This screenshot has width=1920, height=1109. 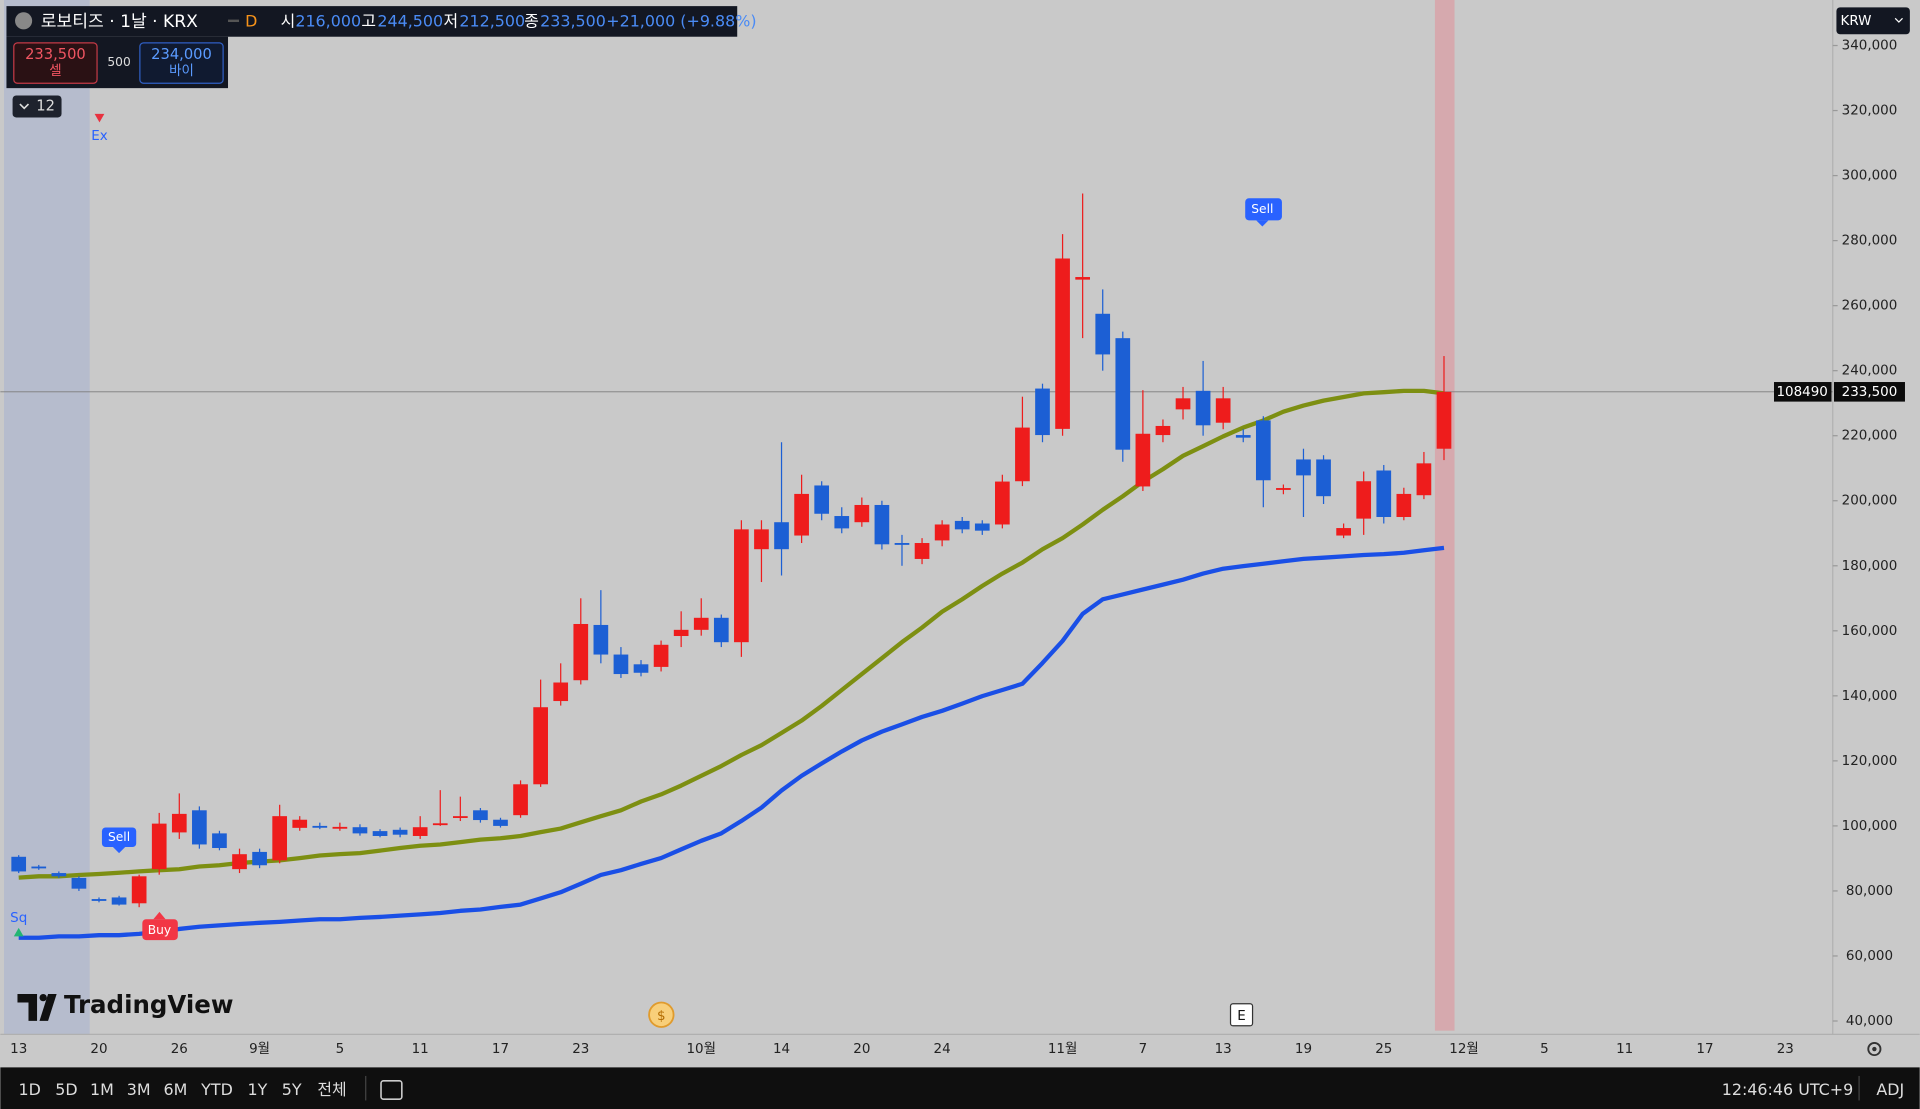 What do you see at coordinates (292, 1089) in the screenshot?
I see `range-button: 5Y` at bounding box center [292, 1089].